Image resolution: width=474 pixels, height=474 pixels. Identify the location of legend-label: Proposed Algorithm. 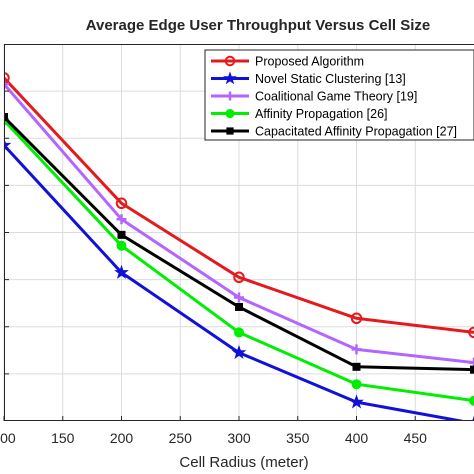
(309, 62).